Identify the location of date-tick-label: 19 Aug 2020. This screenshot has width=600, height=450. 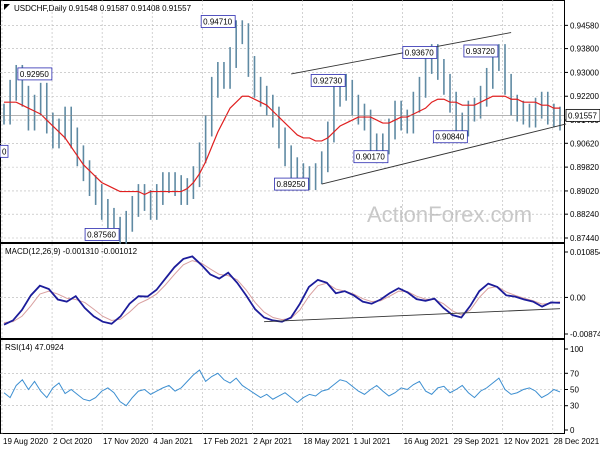
(25, 441).